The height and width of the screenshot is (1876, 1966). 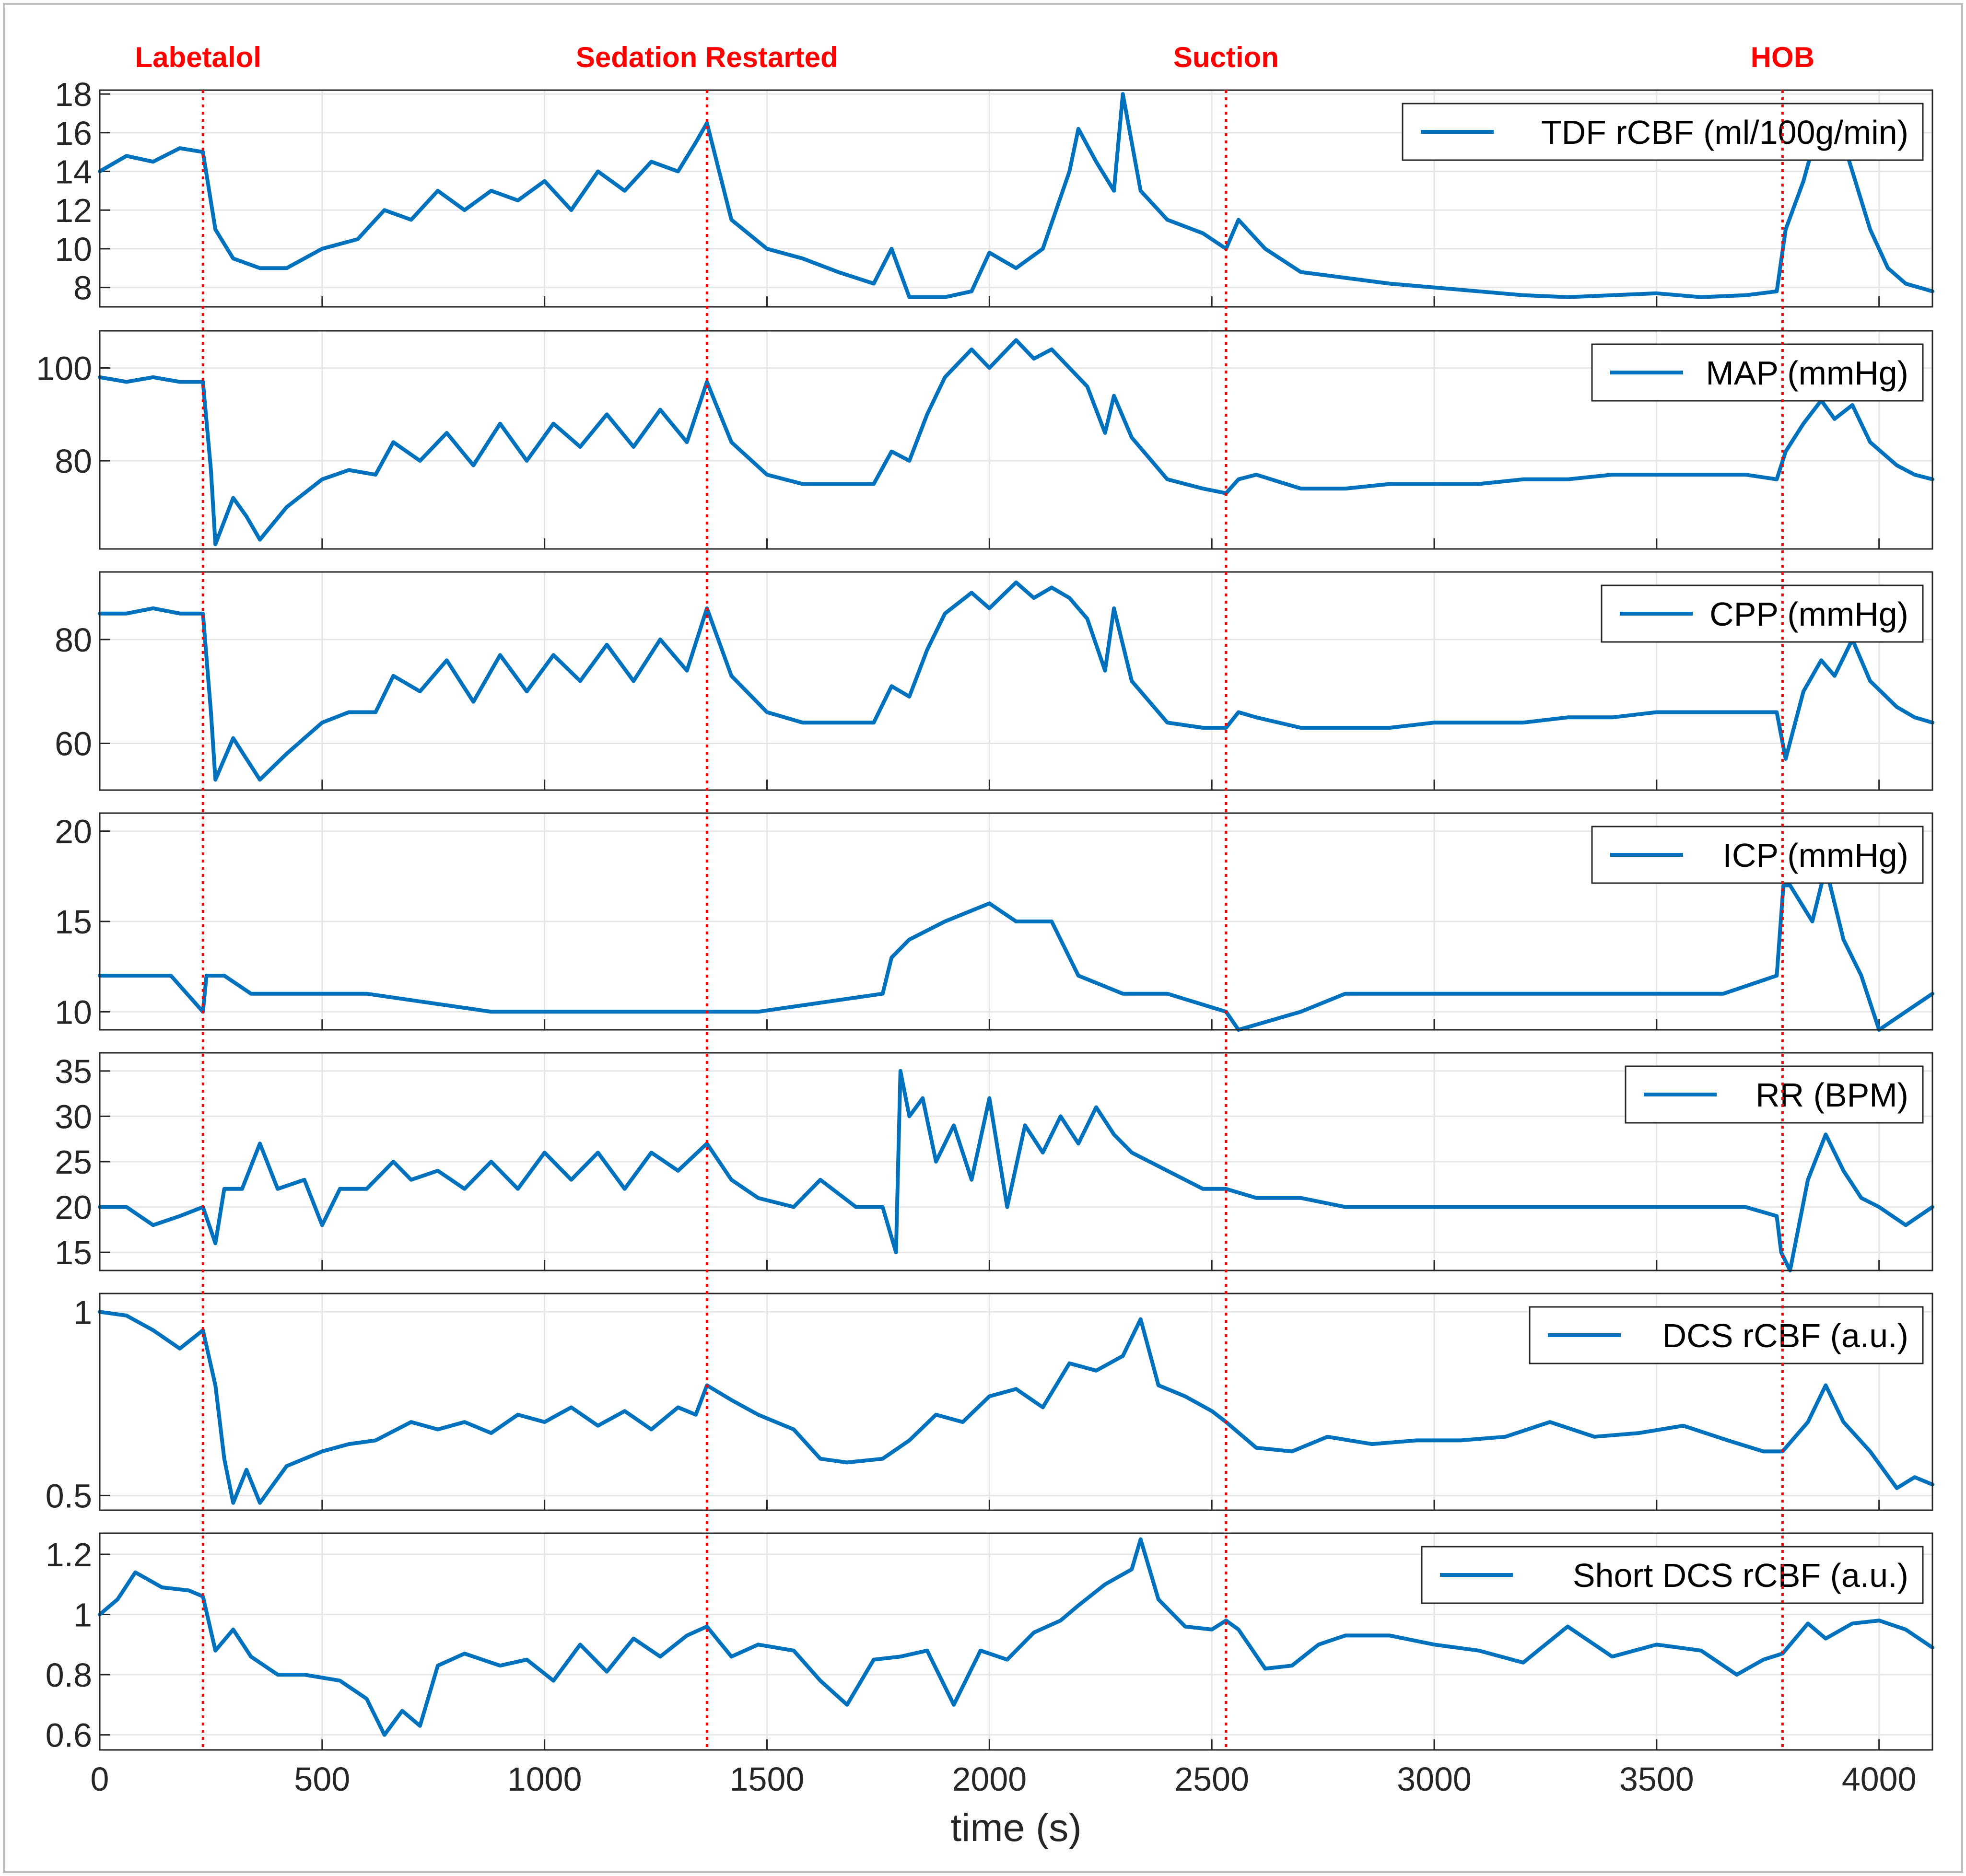 I want to click on legend: Short DCS rCBF (a.u.), so click(x=1672, y=1575).